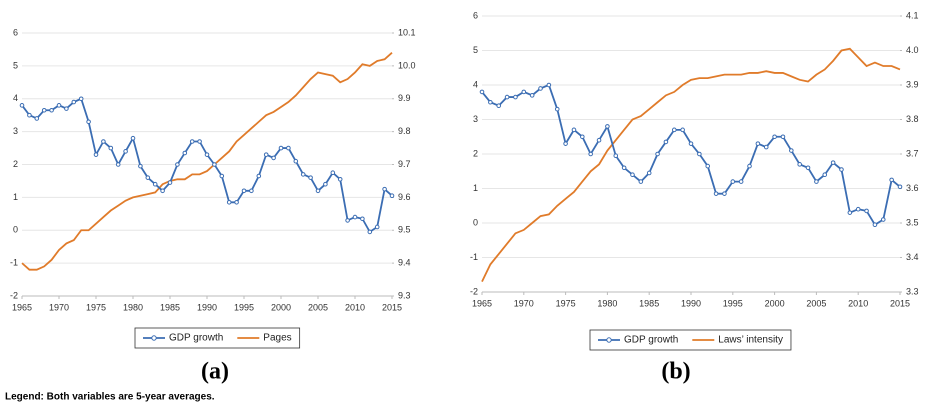  What do you see at coordinates (816, 303) in the screenshot?
I see `x-tick-label: 2005` at bounding box center [816, 303].